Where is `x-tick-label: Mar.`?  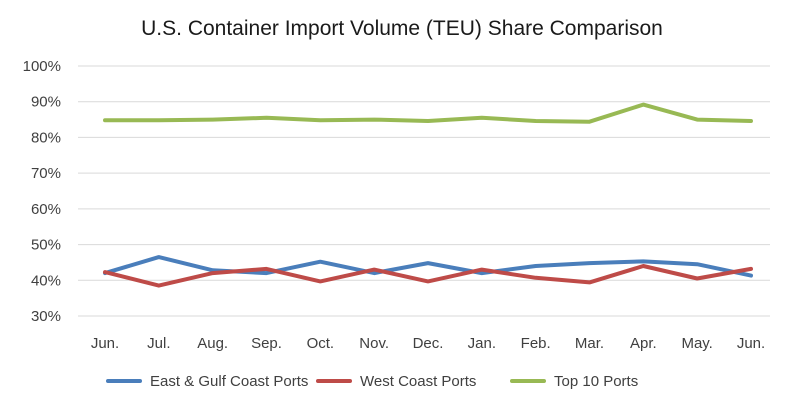 x-tick-label: Mar. is located at coordinates (589, 343).